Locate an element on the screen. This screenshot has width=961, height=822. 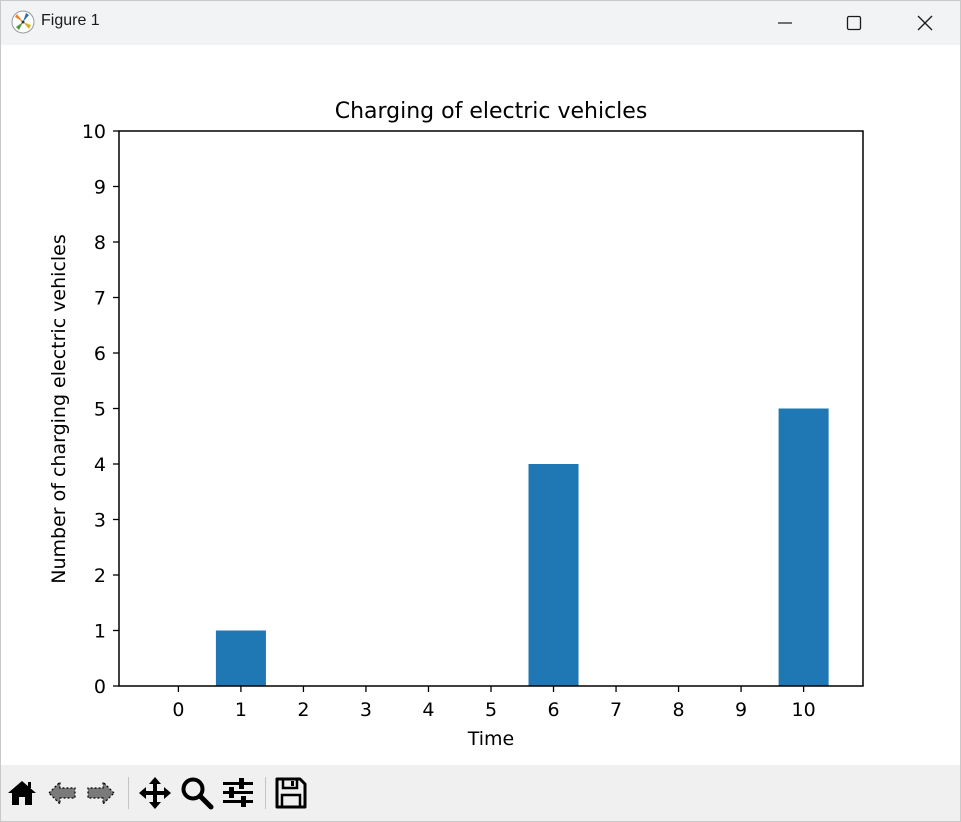
back-button is located at coordinates (62, 793).